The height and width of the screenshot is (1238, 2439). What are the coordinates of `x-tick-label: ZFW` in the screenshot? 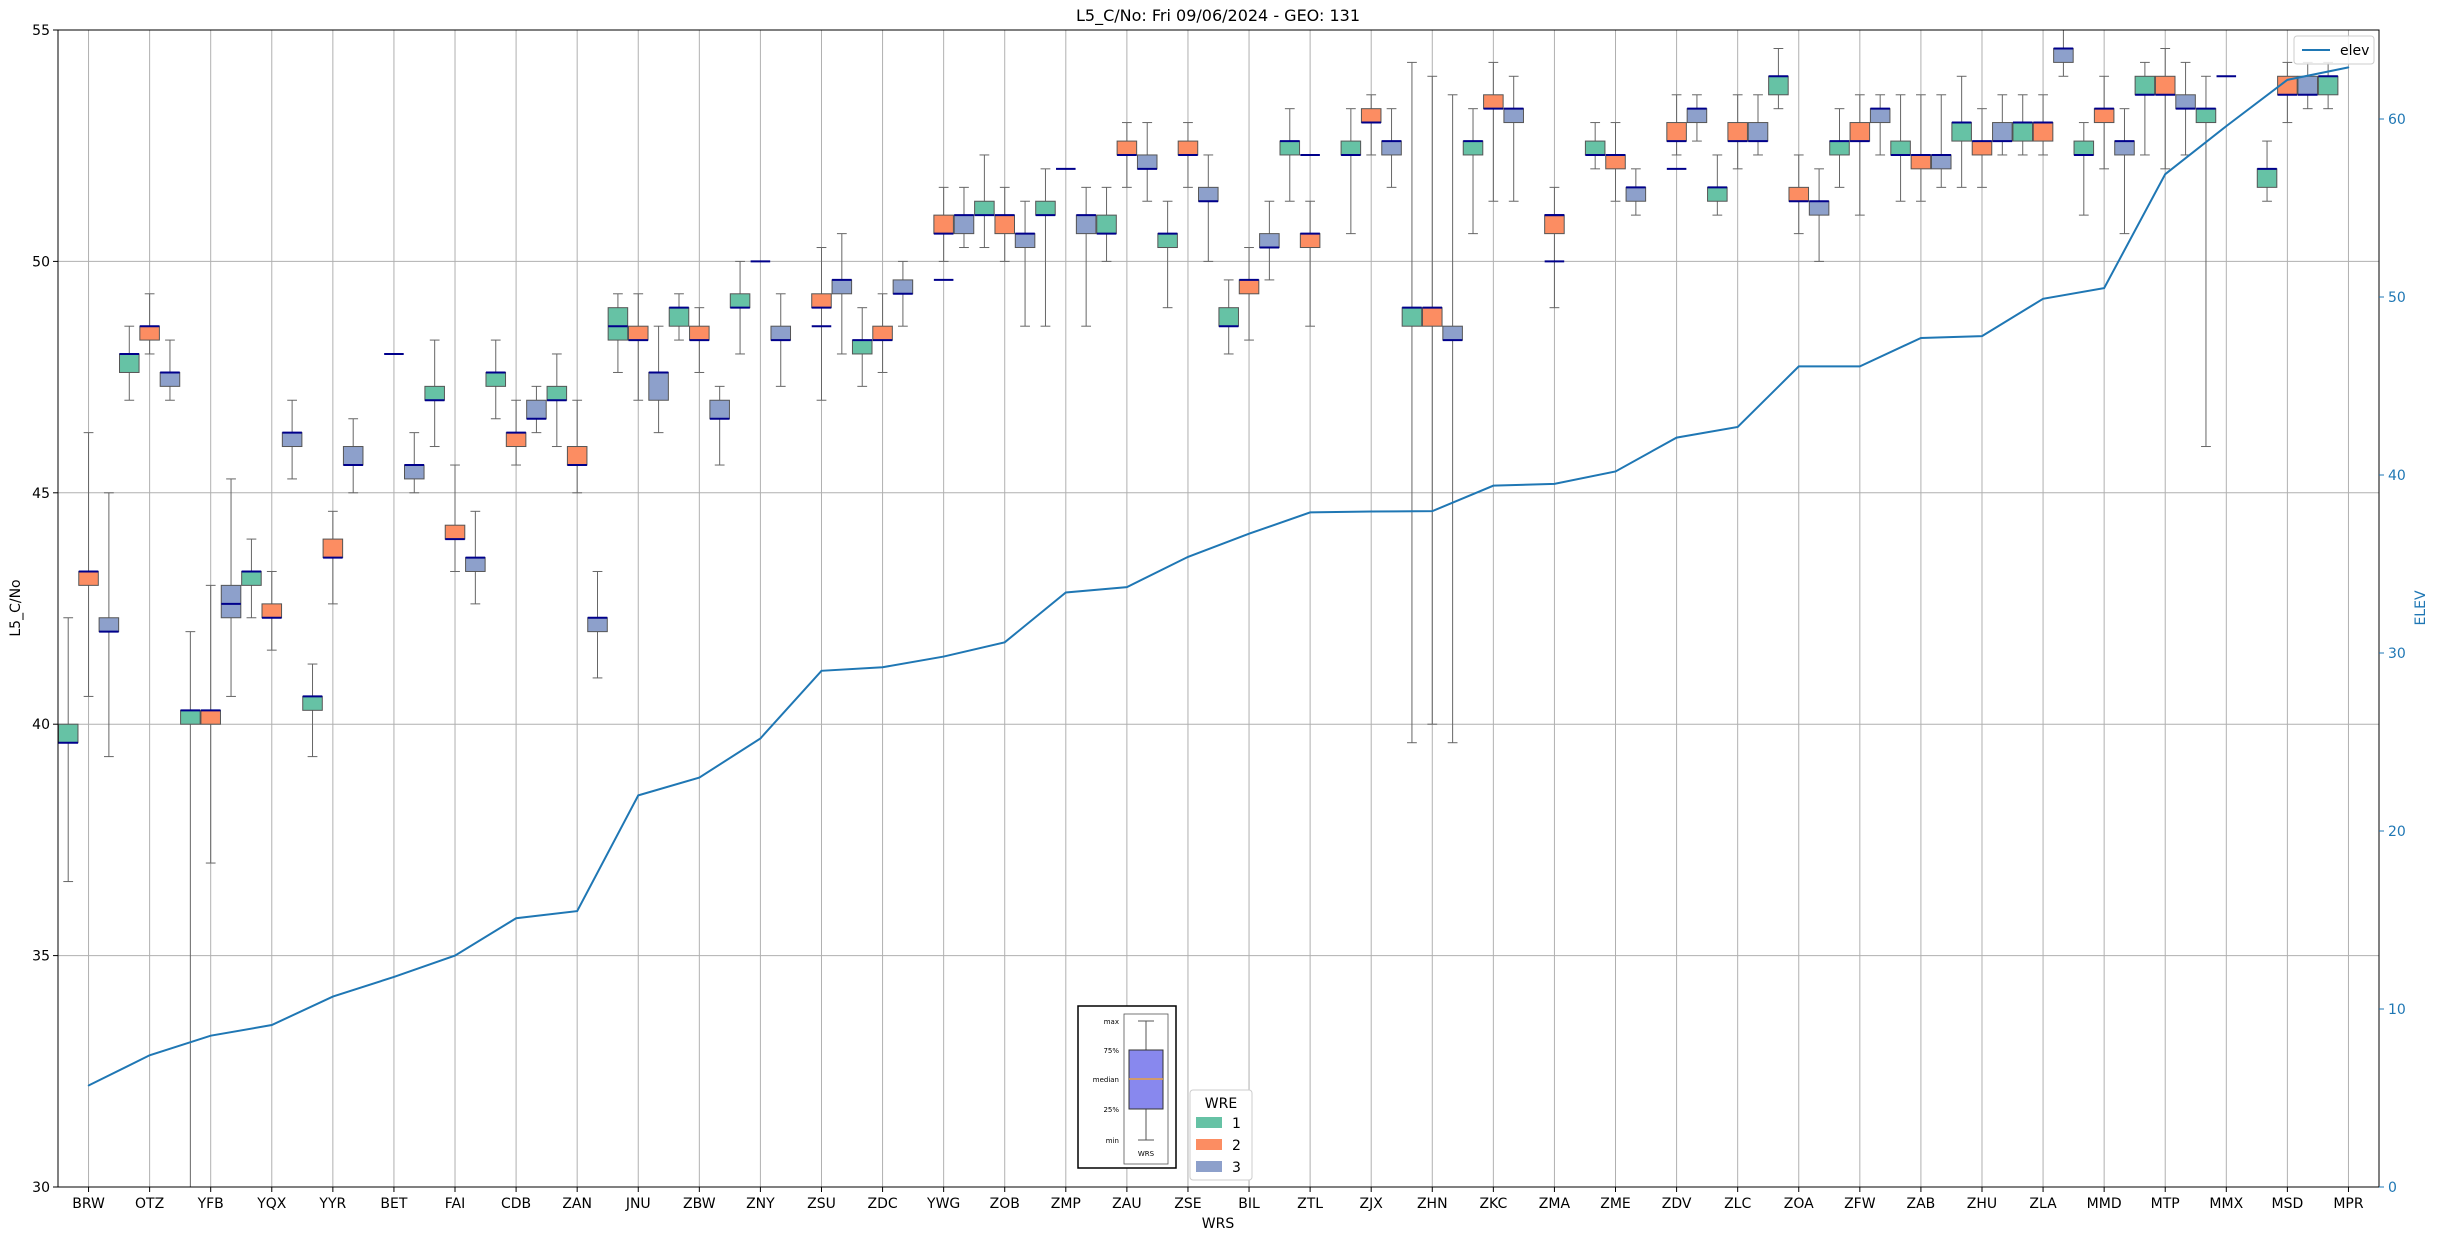 It's located at (1860, 1204).